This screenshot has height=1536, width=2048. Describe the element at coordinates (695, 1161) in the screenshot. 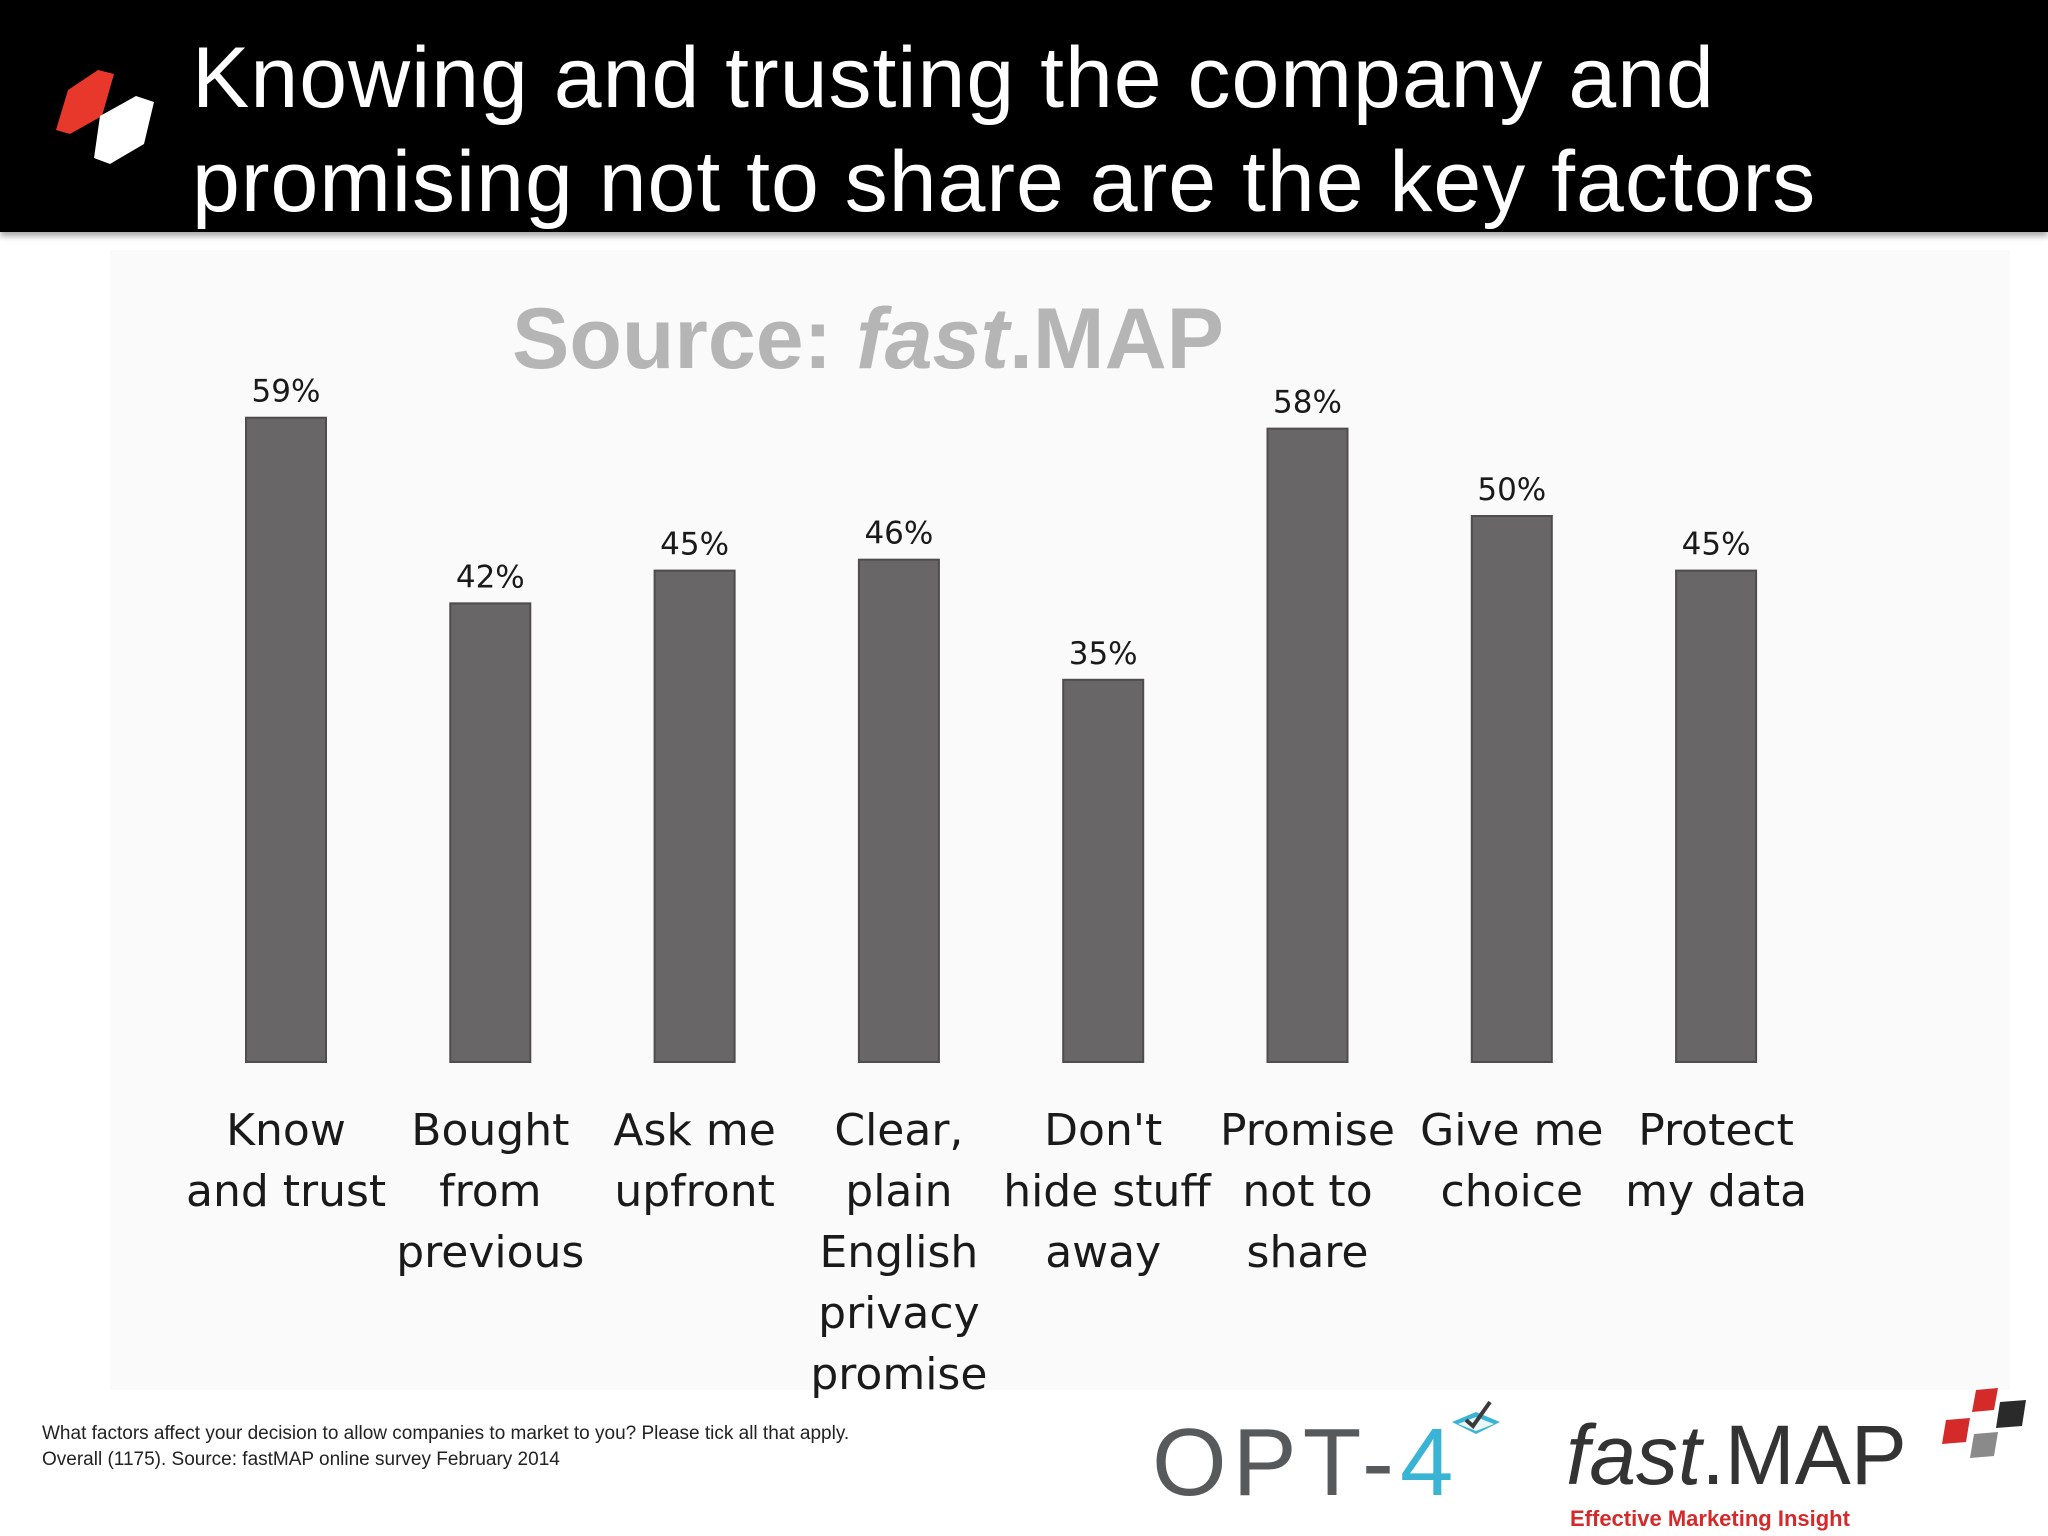

I see `category-label-3: Ask me upfront` at that location.